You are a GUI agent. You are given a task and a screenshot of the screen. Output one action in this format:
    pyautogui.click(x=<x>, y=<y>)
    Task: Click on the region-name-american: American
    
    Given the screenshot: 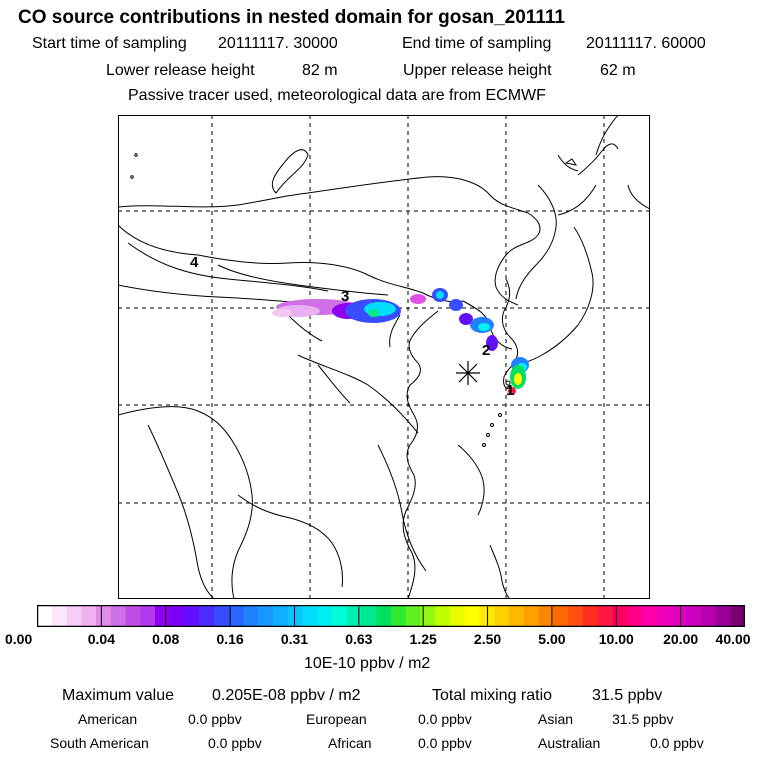 What is the action you would take?
    pyautogui.click(x=108, y=719)
    